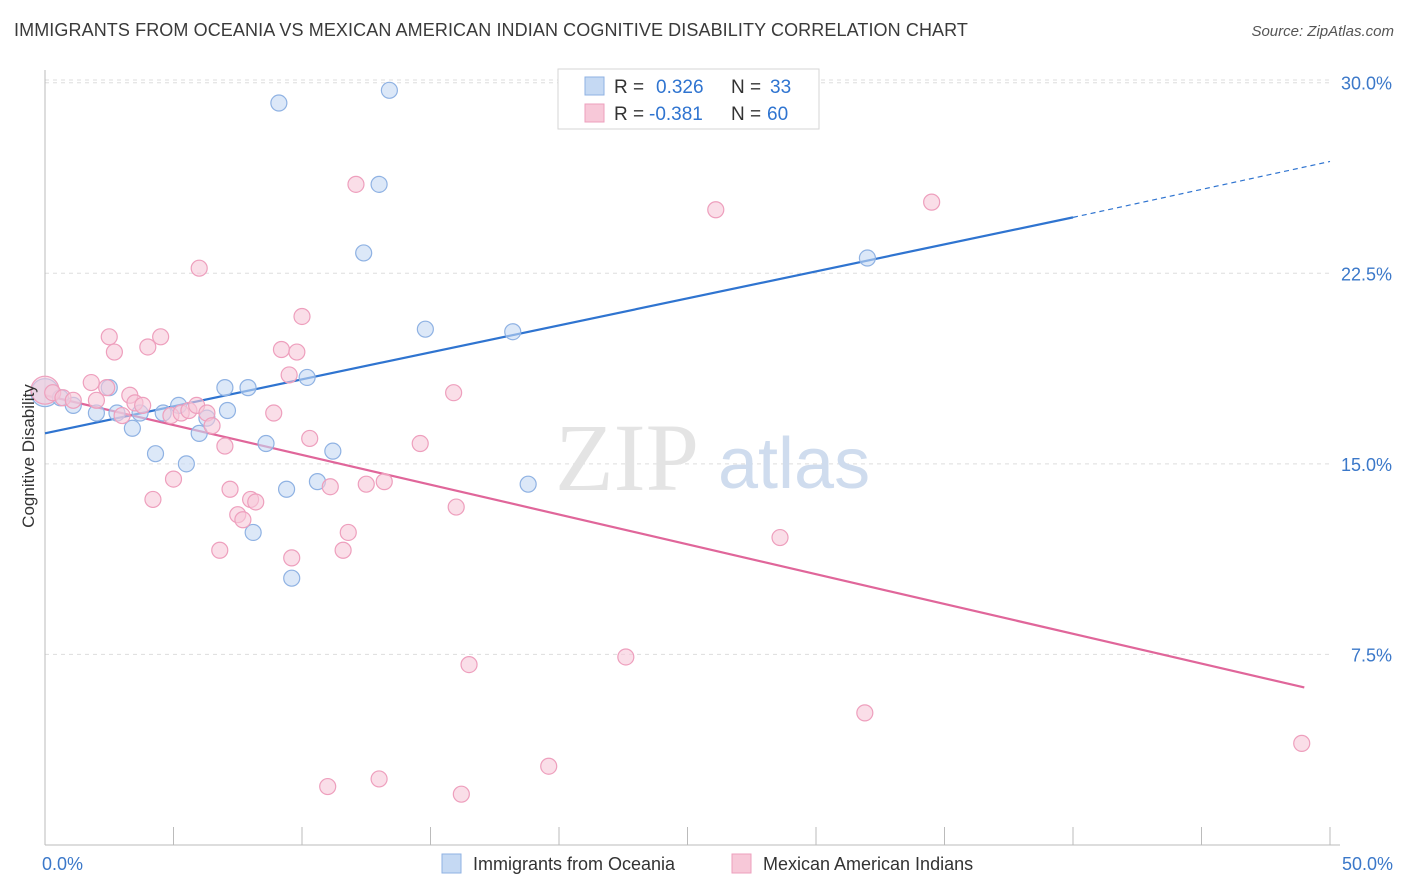 This screenshot has width=1406, height=892. Describe the element at coordinates (1201, 189) in the screenshot. I see `trendline-0-extension` at that location.